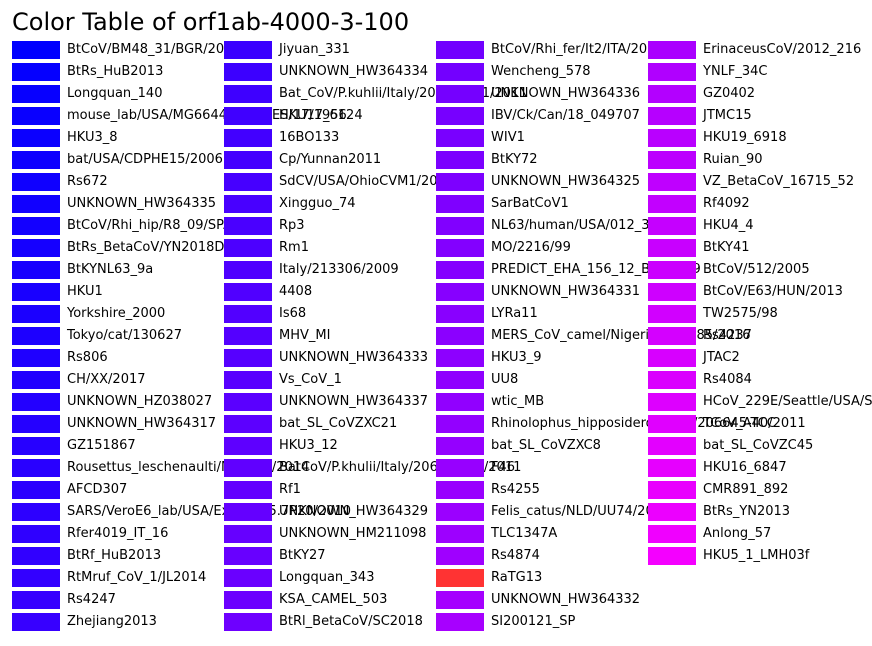 The image size is (872, 646). What do you see at coordinates (85, 291) in the screenshot?
I see `color-label: HKU1` at bounding box center [85, 291].